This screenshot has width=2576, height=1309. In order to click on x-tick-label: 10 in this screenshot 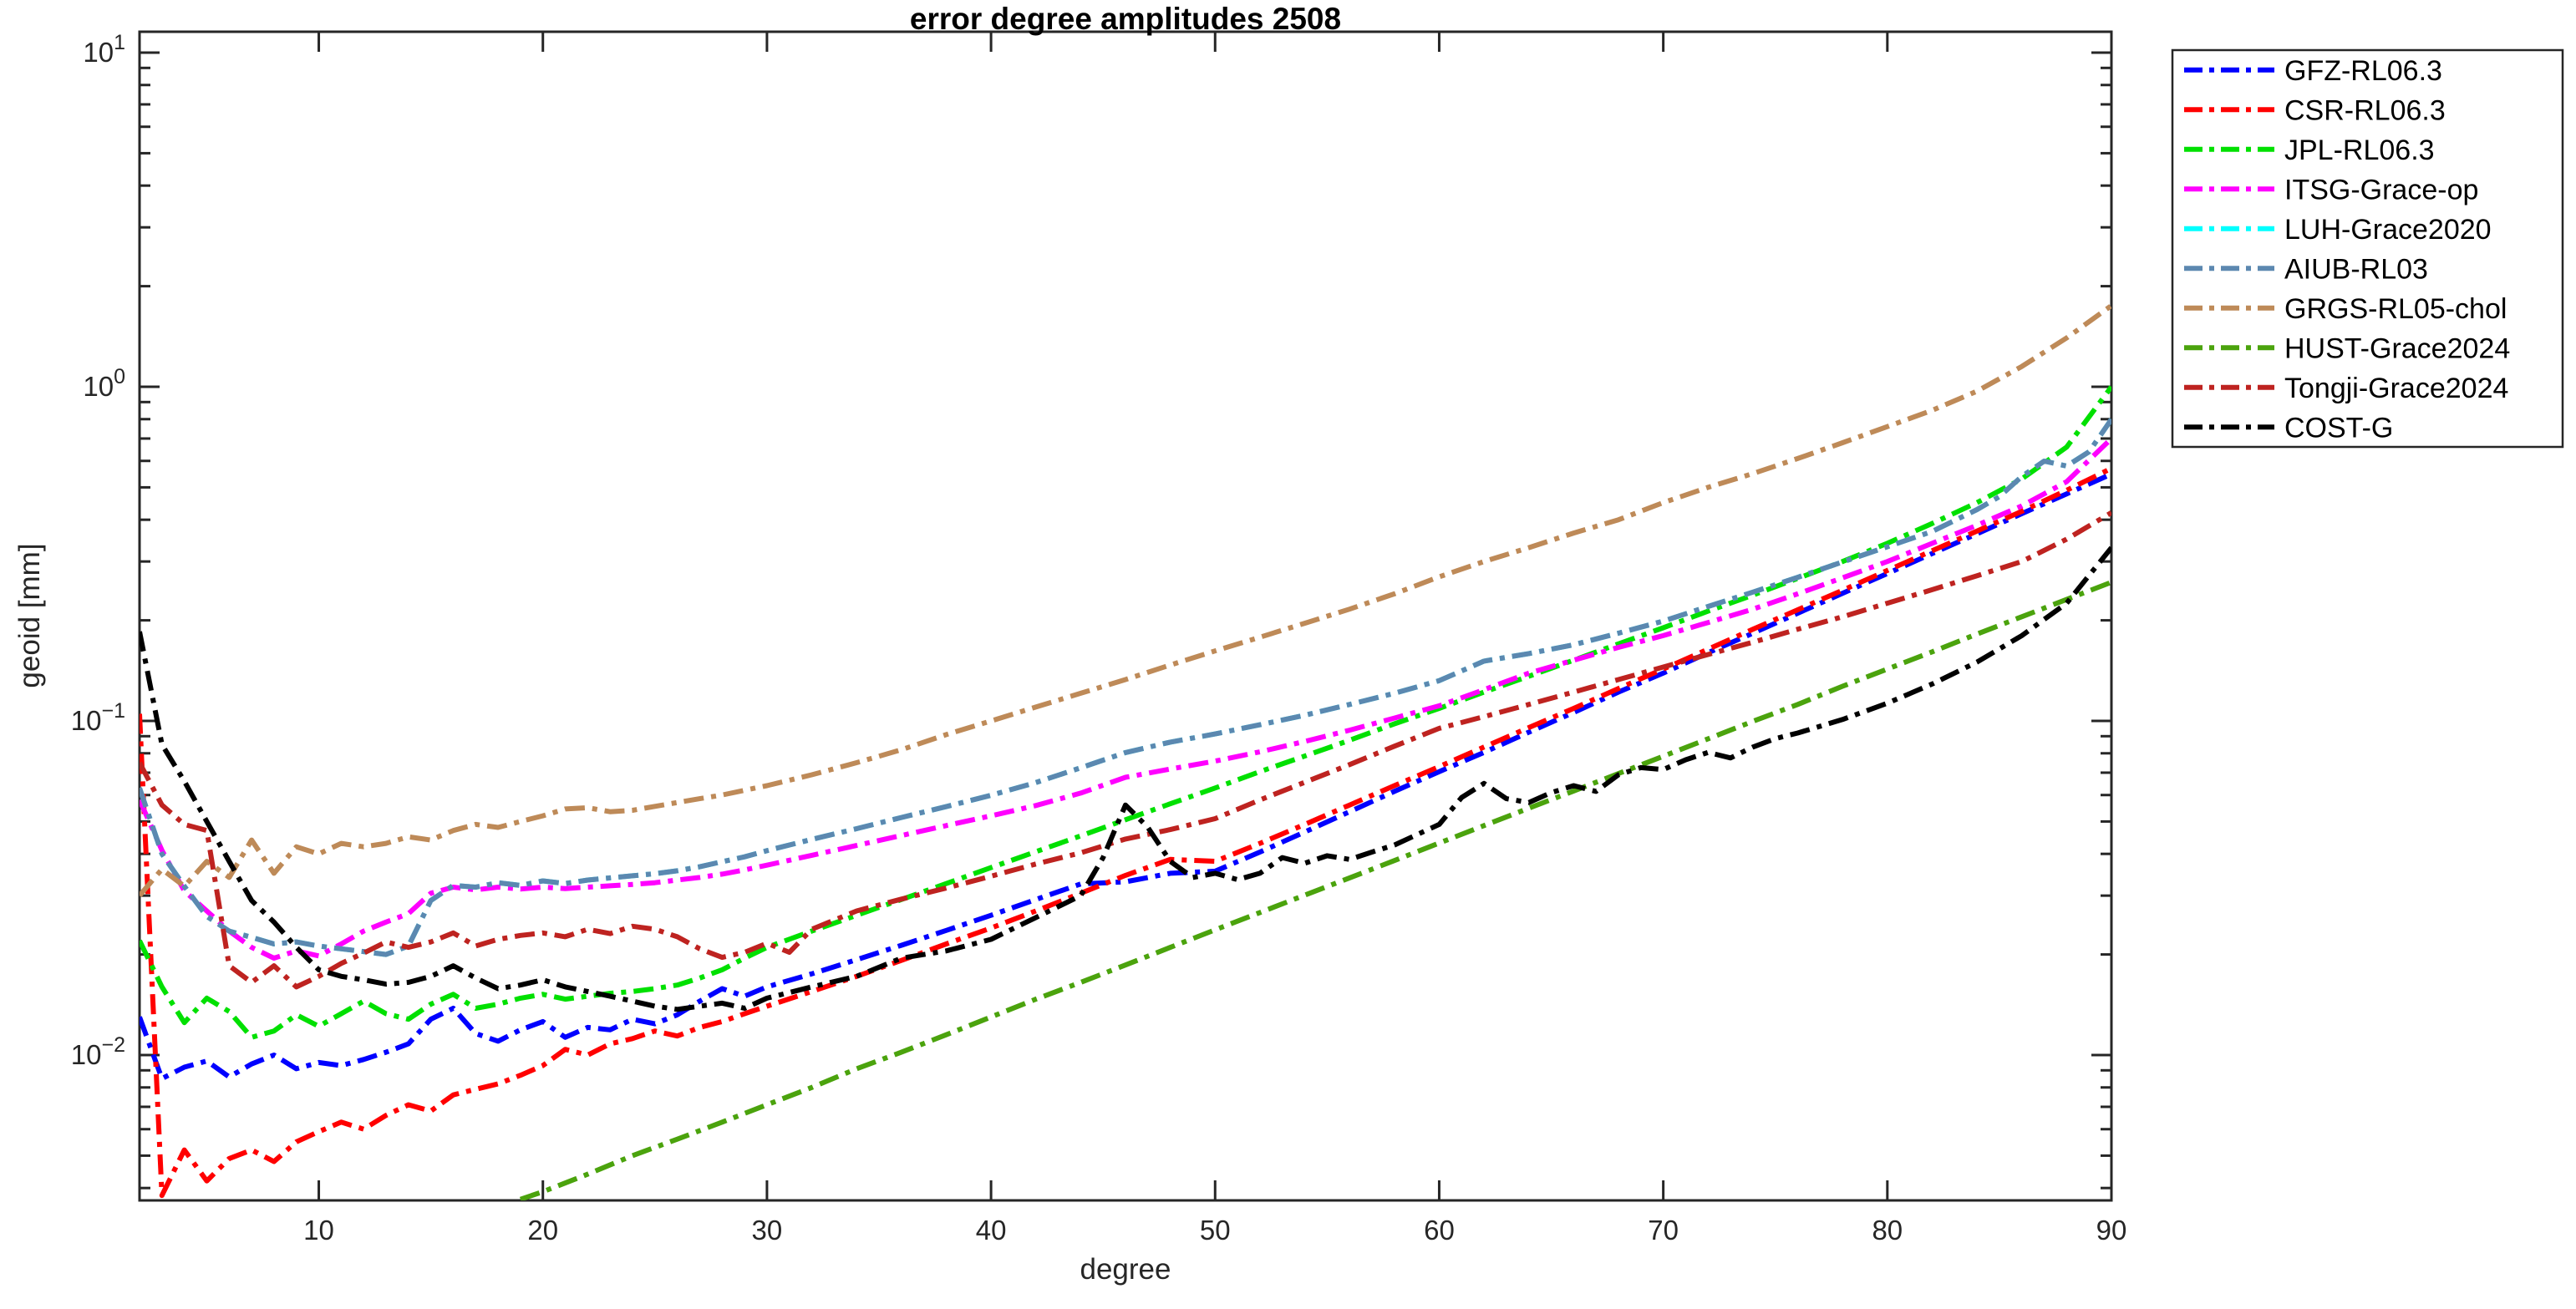, I will do `click(318, 1230)`.